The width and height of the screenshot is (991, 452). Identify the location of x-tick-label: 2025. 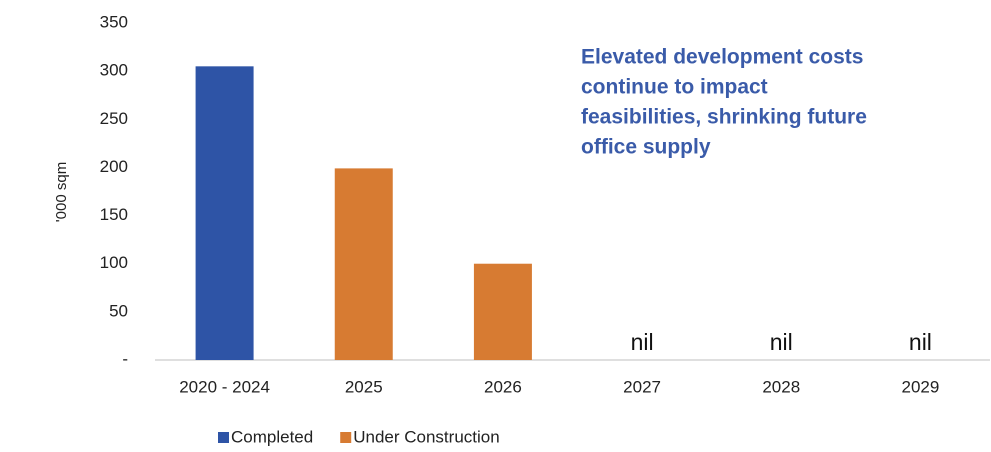
(364, 386).